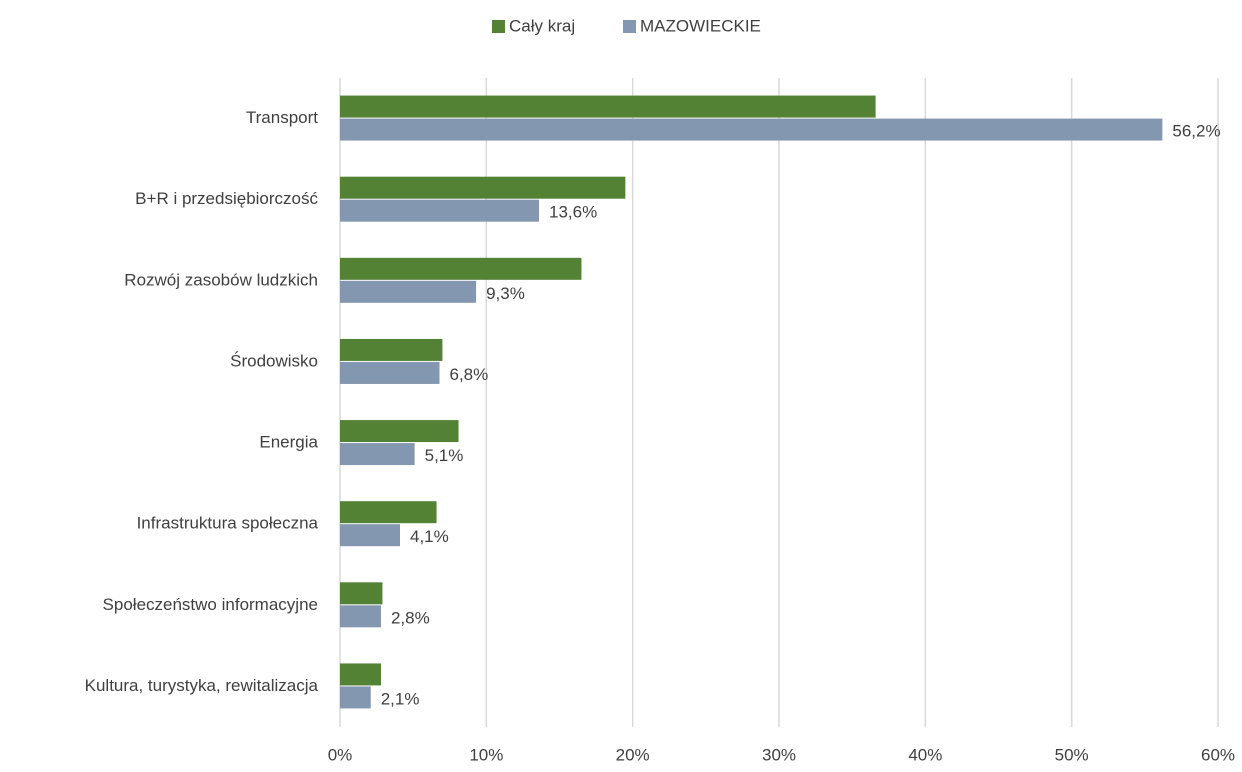  I want to click on legend-label: Cały kraj, so click(542, 25).